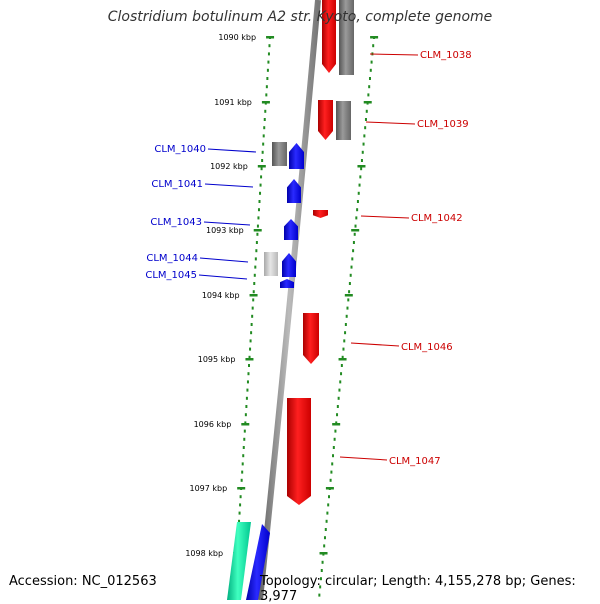  Describe the element at coordinates (171, 275) in the screenshot. I see `gene-label: CLM_1045` at that location.